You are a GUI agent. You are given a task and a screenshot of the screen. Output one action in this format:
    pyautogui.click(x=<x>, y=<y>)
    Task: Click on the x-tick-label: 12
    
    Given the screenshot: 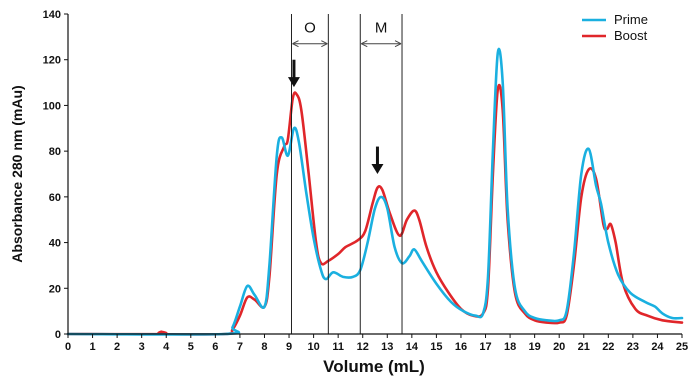 What is the action you would take?
    pyautogui.click(x=363, y=347)
    